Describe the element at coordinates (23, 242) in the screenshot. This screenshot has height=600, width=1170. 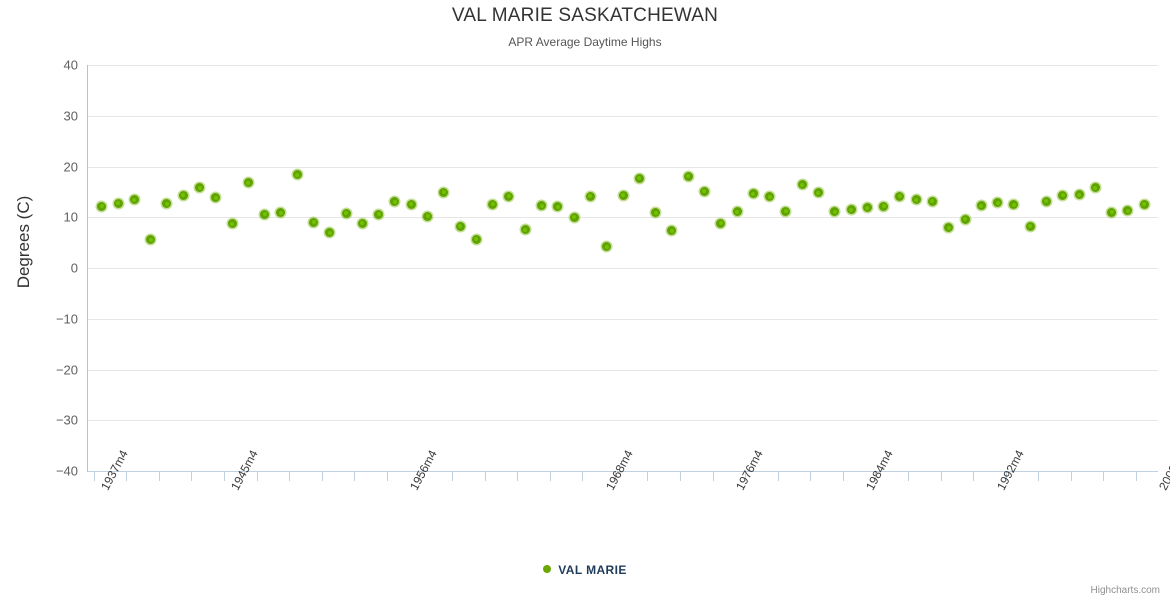
I see `y-axis-title: Degrees (C)` at that location.